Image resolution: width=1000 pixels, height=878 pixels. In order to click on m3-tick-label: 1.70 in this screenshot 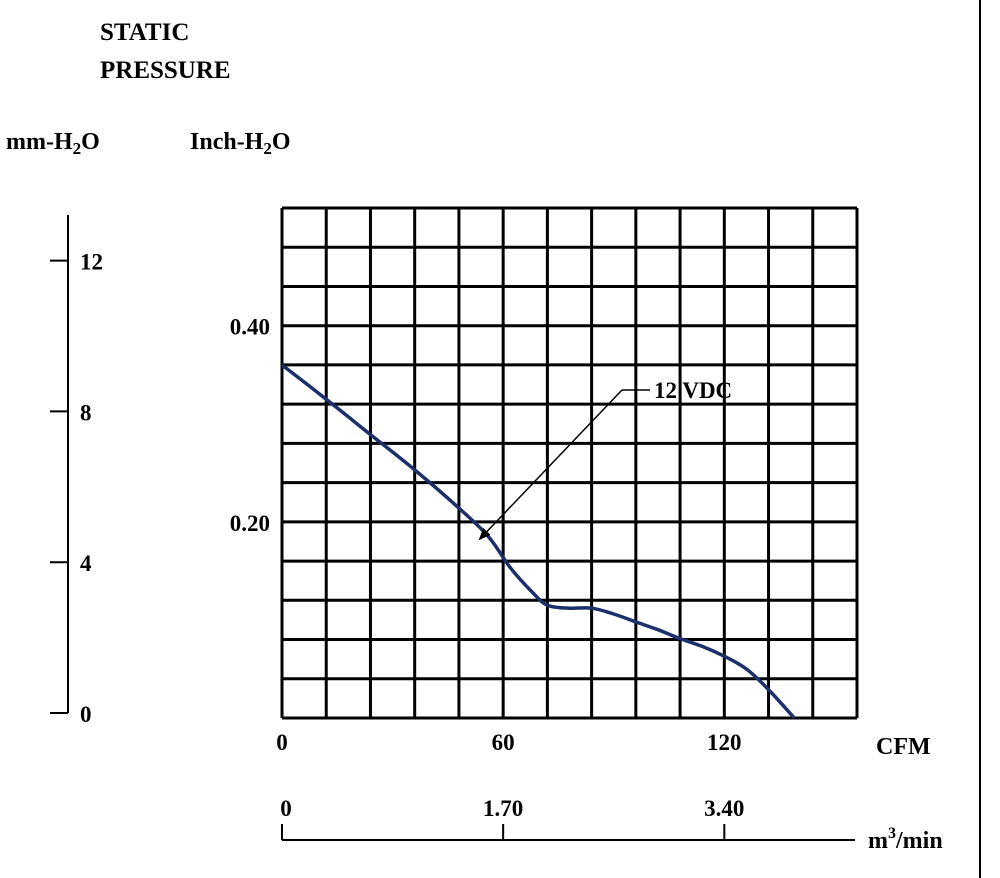, I will do `click(503, 808)`.